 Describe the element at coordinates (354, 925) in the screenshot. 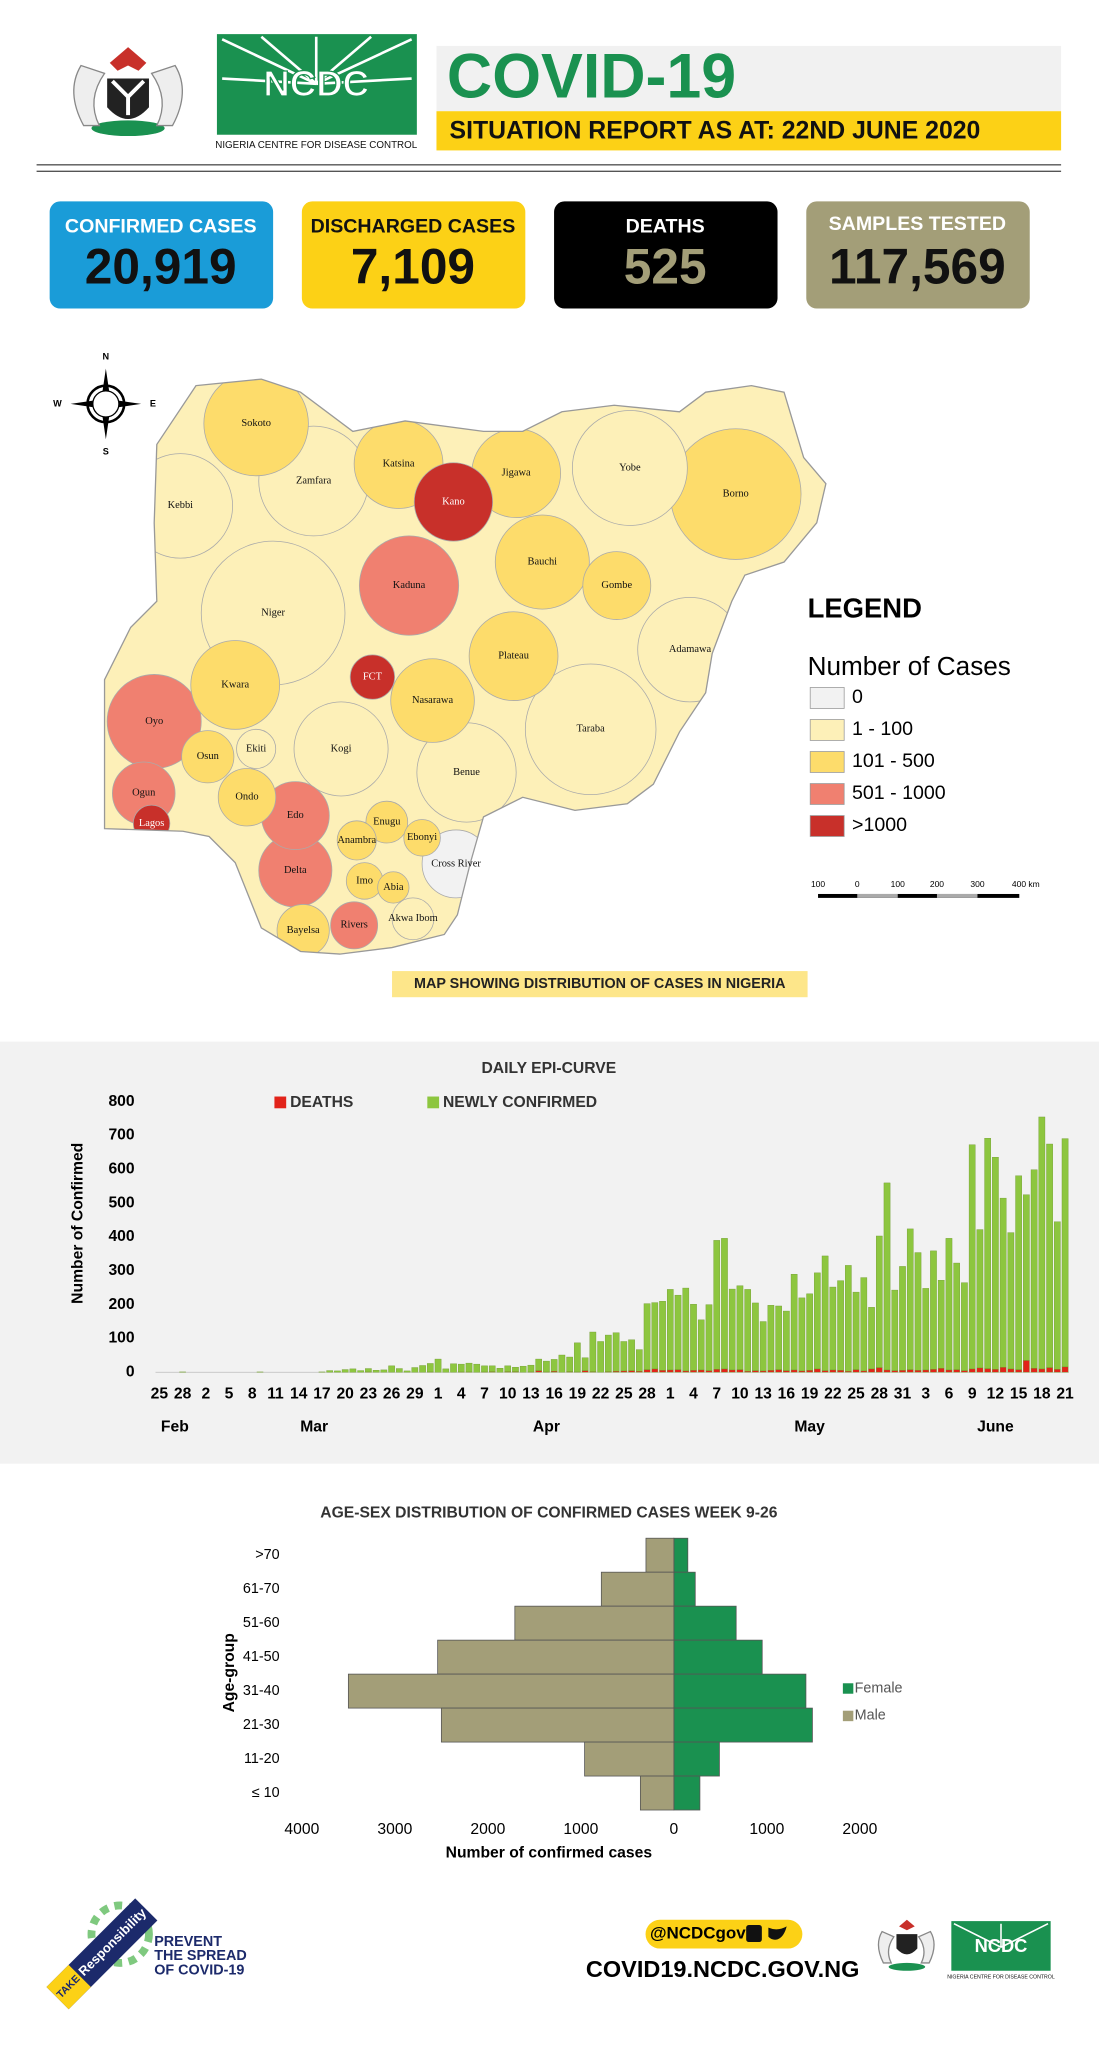

I see `state-label: Rivers` at that location.